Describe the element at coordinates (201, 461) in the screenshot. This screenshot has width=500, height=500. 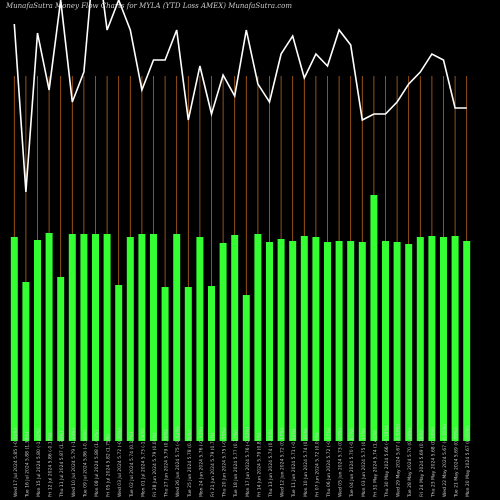
I see `x-tick-label: Mon 24 Jun 2024 5.76 (-0.52%)` at that location.